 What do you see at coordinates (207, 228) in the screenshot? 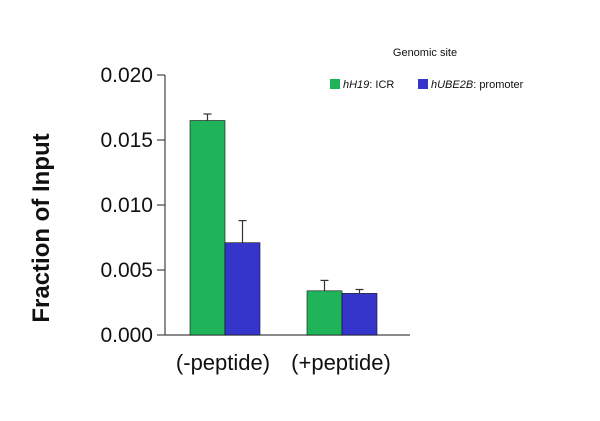
I see `bar-series1-minus-peptide` at bounding box center [207, 228].